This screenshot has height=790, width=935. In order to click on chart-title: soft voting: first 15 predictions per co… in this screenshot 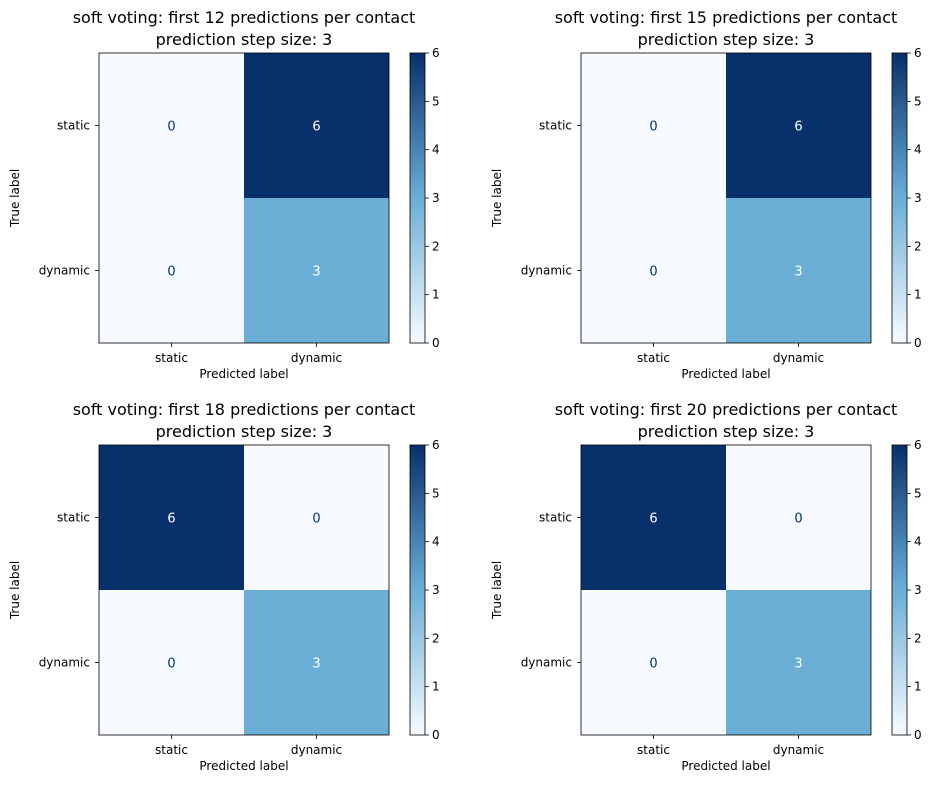, I will do `click(726, 17)`.